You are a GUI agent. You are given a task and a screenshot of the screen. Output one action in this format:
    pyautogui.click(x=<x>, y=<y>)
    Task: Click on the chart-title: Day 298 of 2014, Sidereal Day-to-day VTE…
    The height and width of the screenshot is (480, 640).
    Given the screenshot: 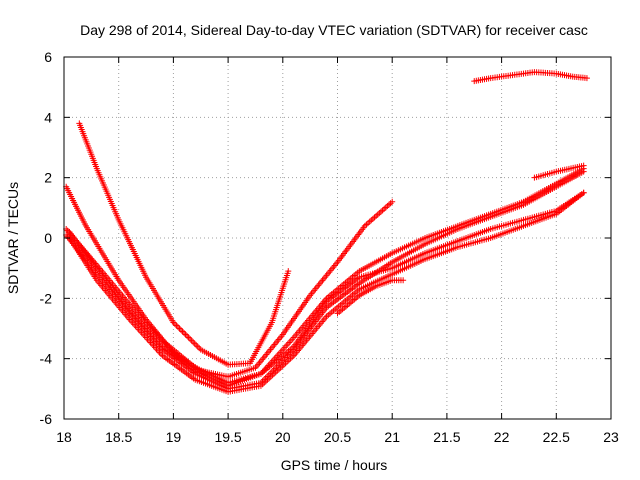 What is the action you would take?
    pyautogui.click(x=334, y=30)
    